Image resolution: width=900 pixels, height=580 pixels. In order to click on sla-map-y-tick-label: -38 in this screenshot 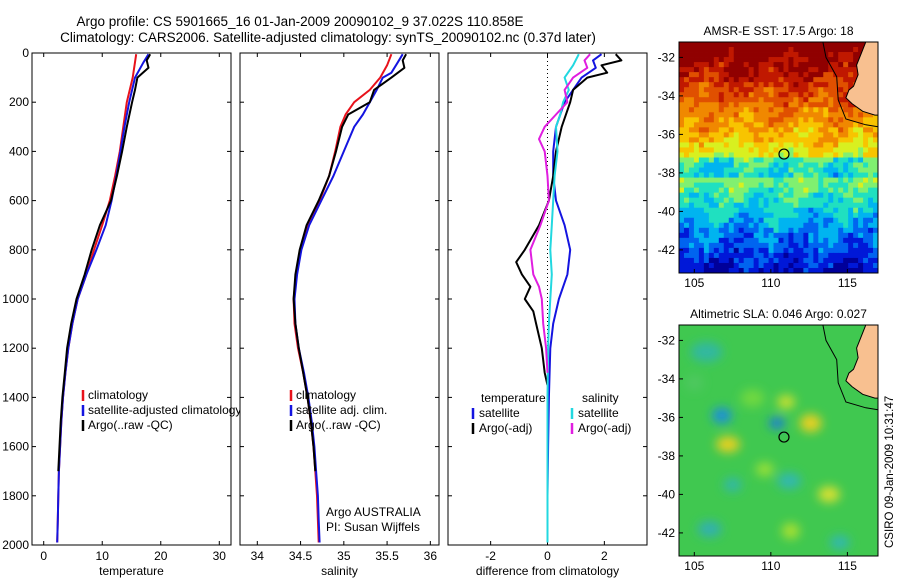, I will do `click(667, 456)`.